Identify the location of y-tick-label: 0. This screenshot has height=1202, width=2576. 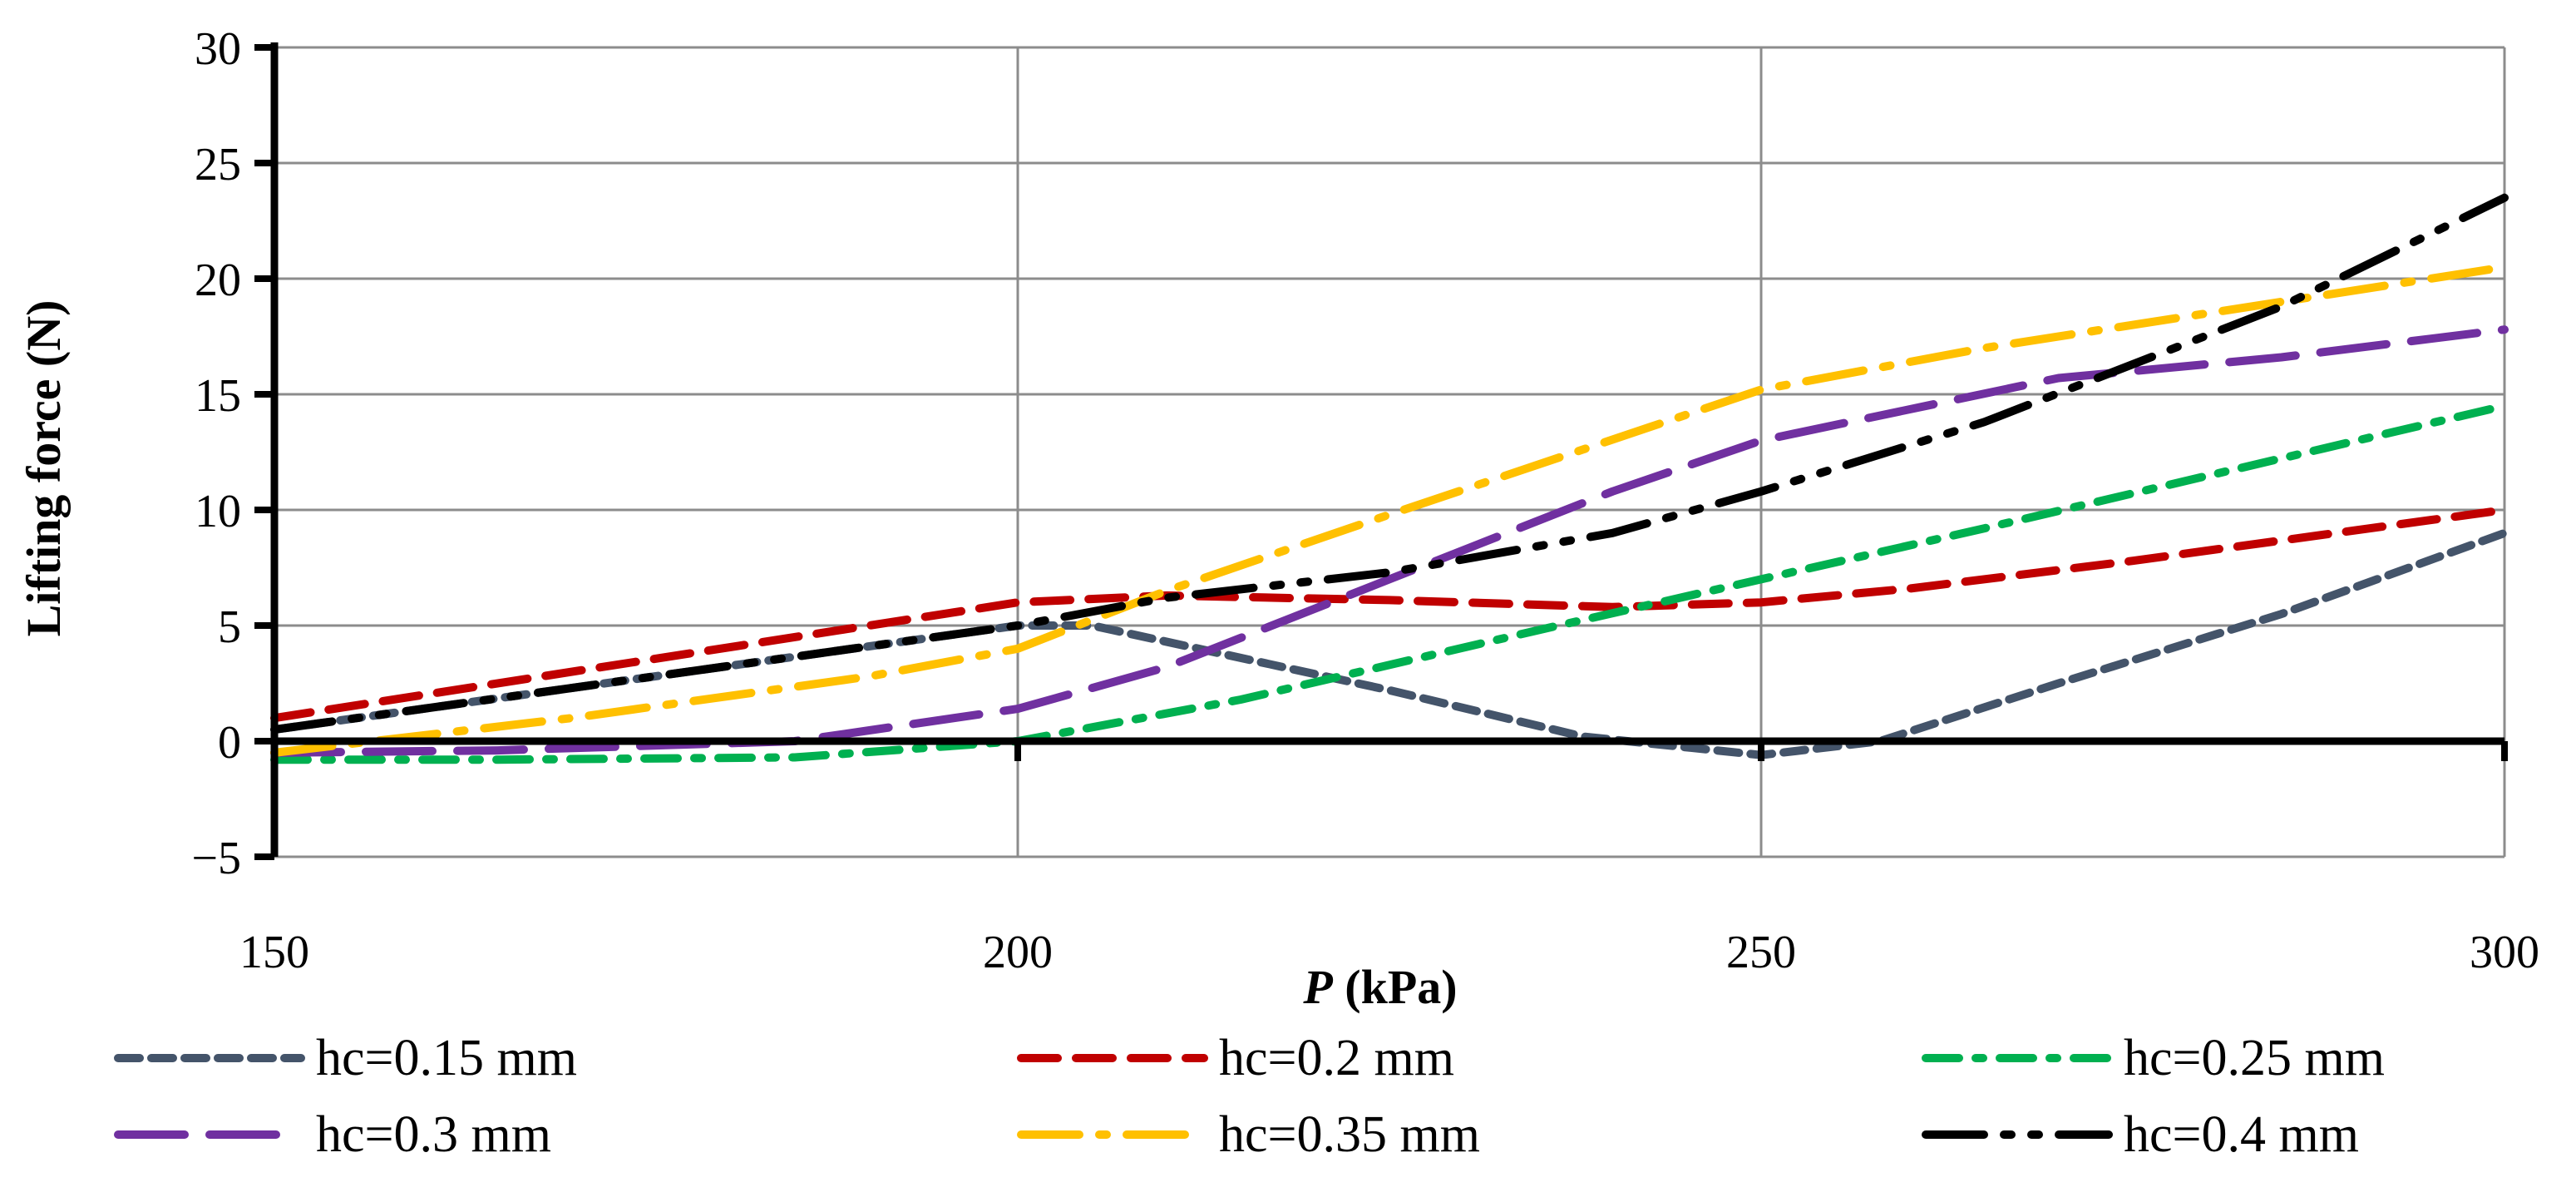
(229, 743).